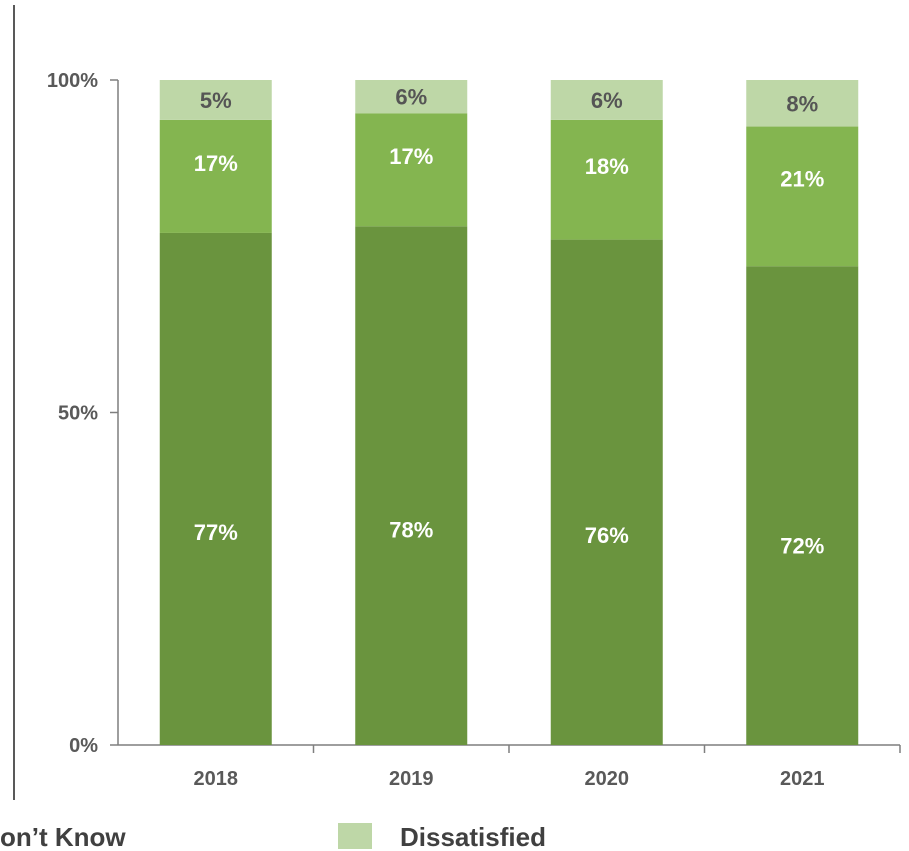  What do you see at coordinates (607, 535) in the screenshot?
I see `data-label: 76%` at bounding box center [607, 535].